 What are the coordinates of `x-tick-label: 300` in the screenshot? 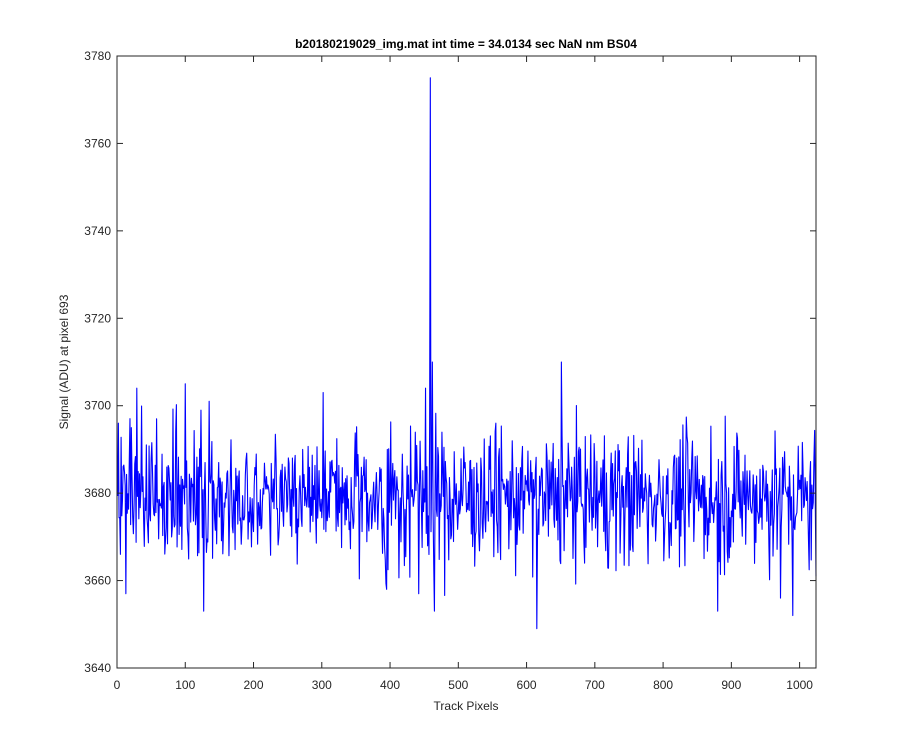 It's located at (322, 685).